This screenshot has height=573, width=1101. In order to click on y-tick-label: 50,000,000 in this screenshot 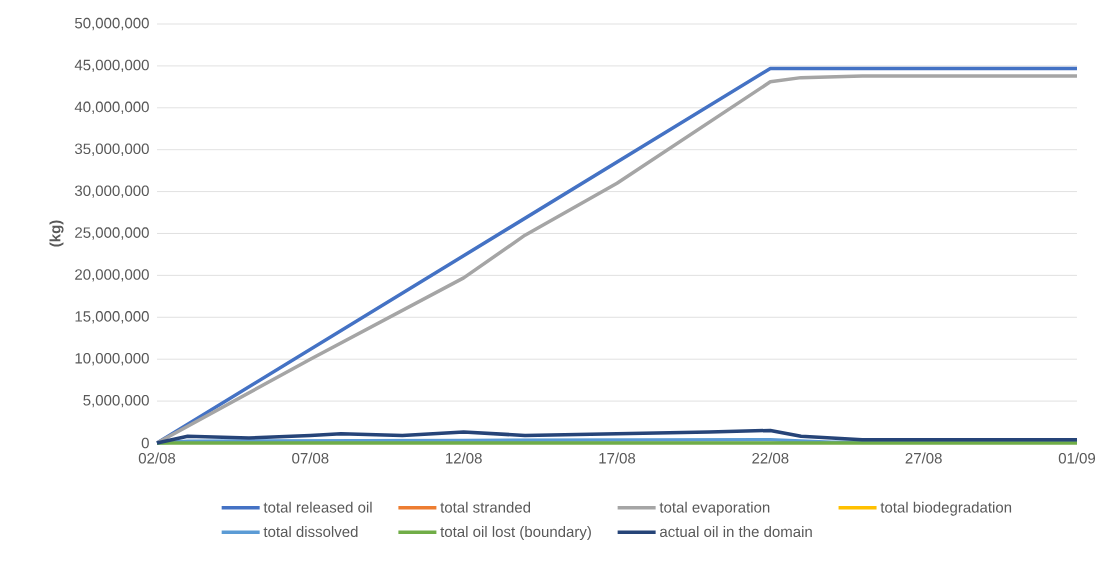, I will do `click(112, 24)`.